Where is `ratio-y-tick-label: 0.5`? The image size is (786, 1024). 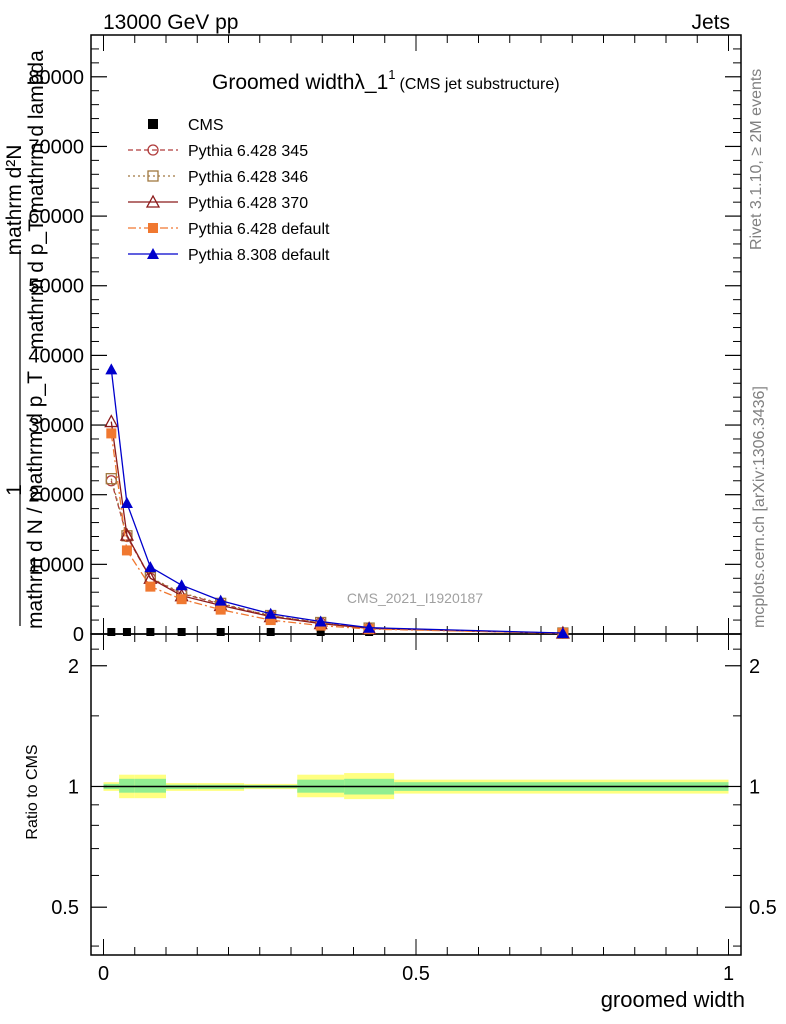
ratio-y-tick-label: 0.5 is located at coordinates (65, 908).